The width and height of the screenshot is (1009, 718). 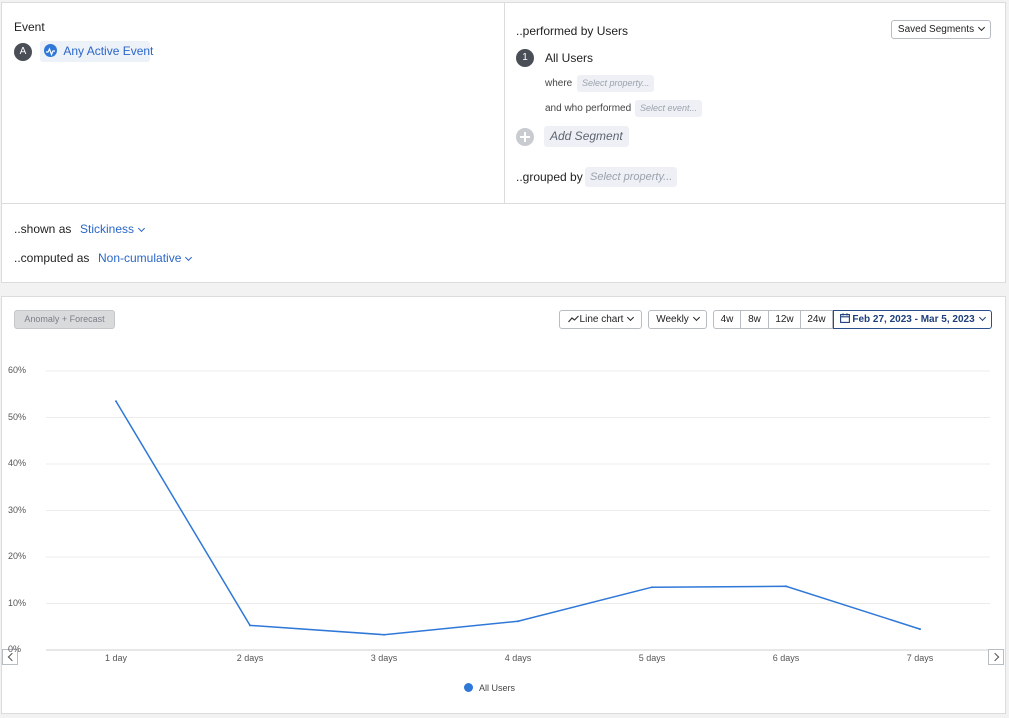 I want to click on date-range-picker: Feb 27, 2023 - Mar 5, 2023, so click(x=912, y=319).